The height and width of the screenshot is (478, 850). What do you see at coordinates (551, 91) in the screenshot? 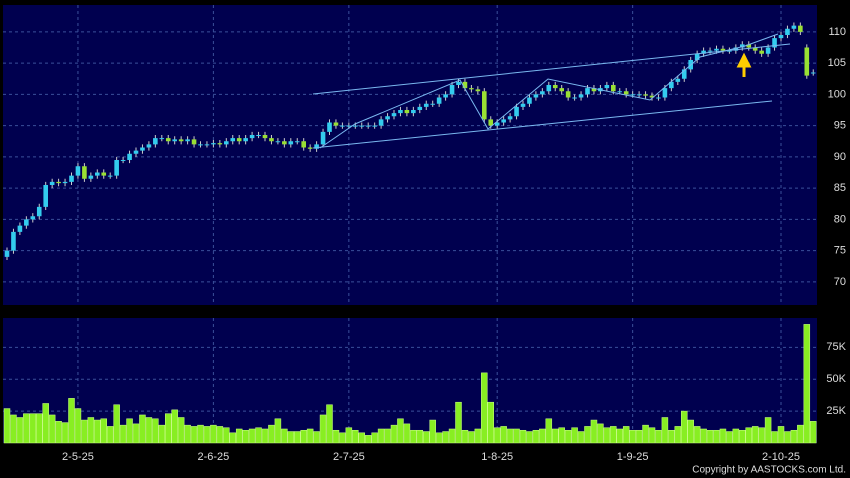
I see `trend-lines` at bounding box center [551, 91].